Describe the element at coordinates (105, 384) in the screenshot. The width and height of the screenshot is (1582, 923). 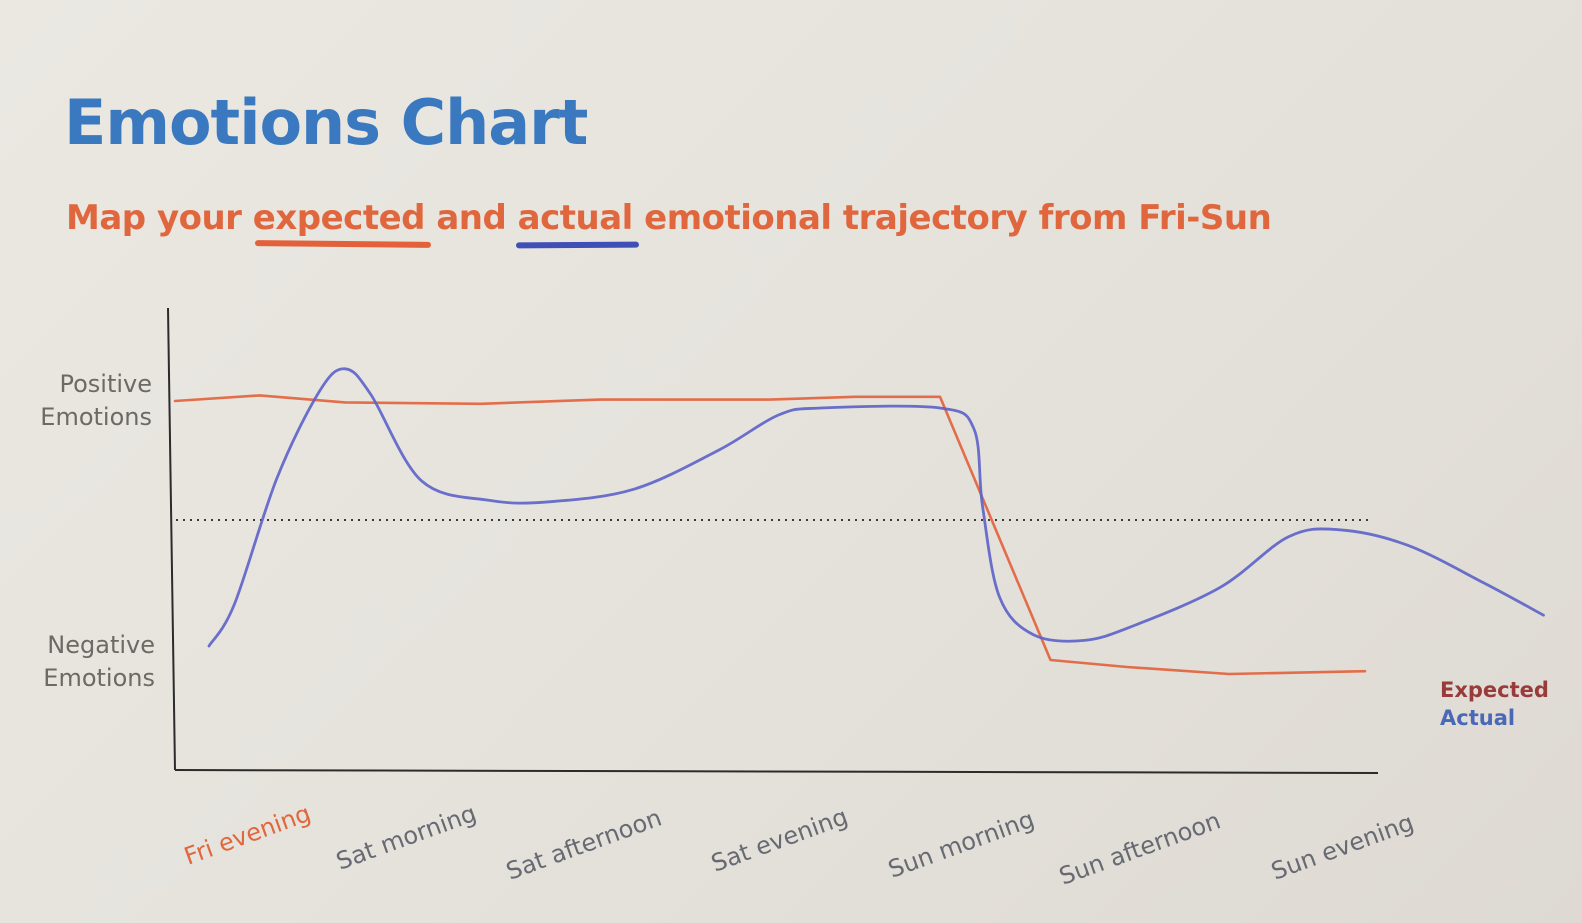
I see `y-axis-label-positive-0: Positive` at that location.